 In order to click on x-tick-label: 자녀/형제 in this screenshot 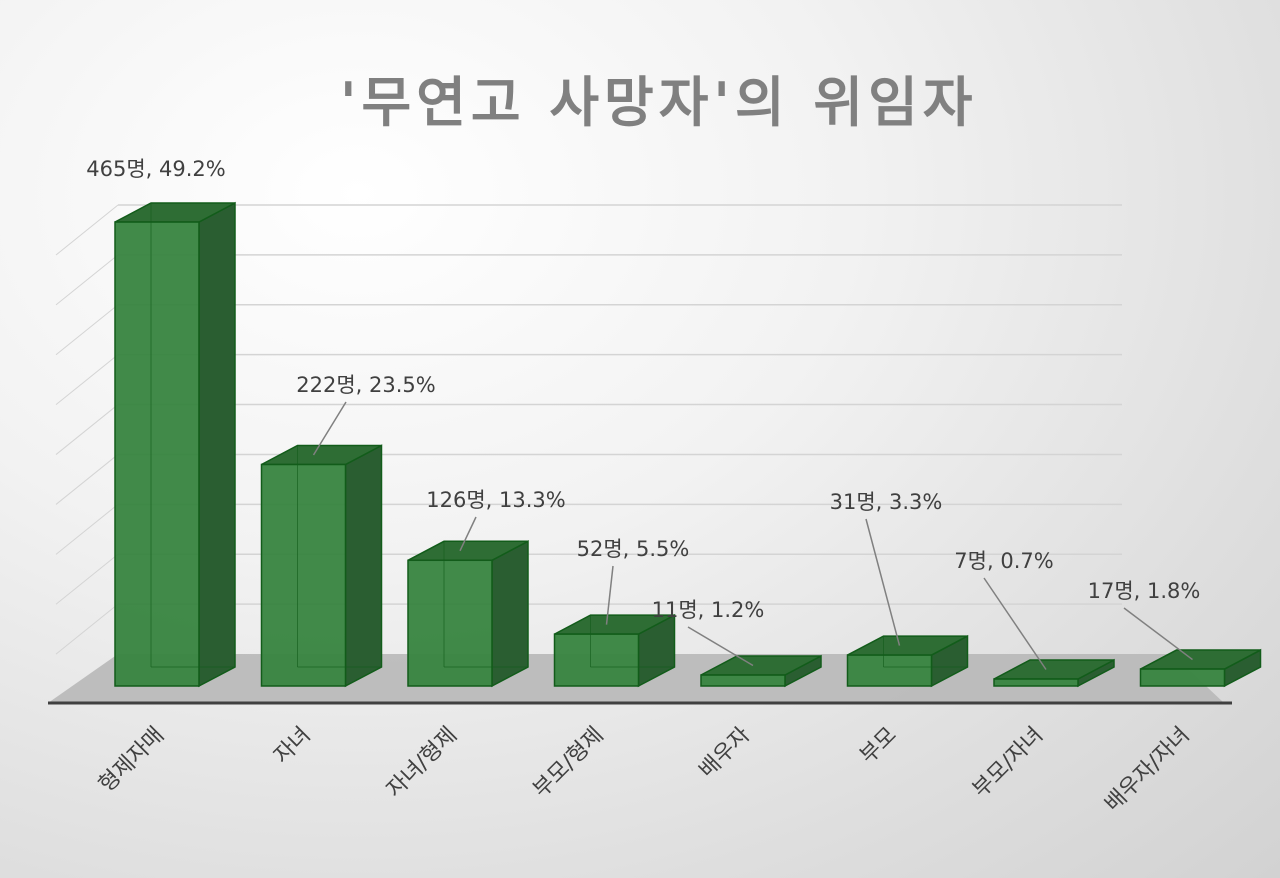, I will do `click(422, 763)`.